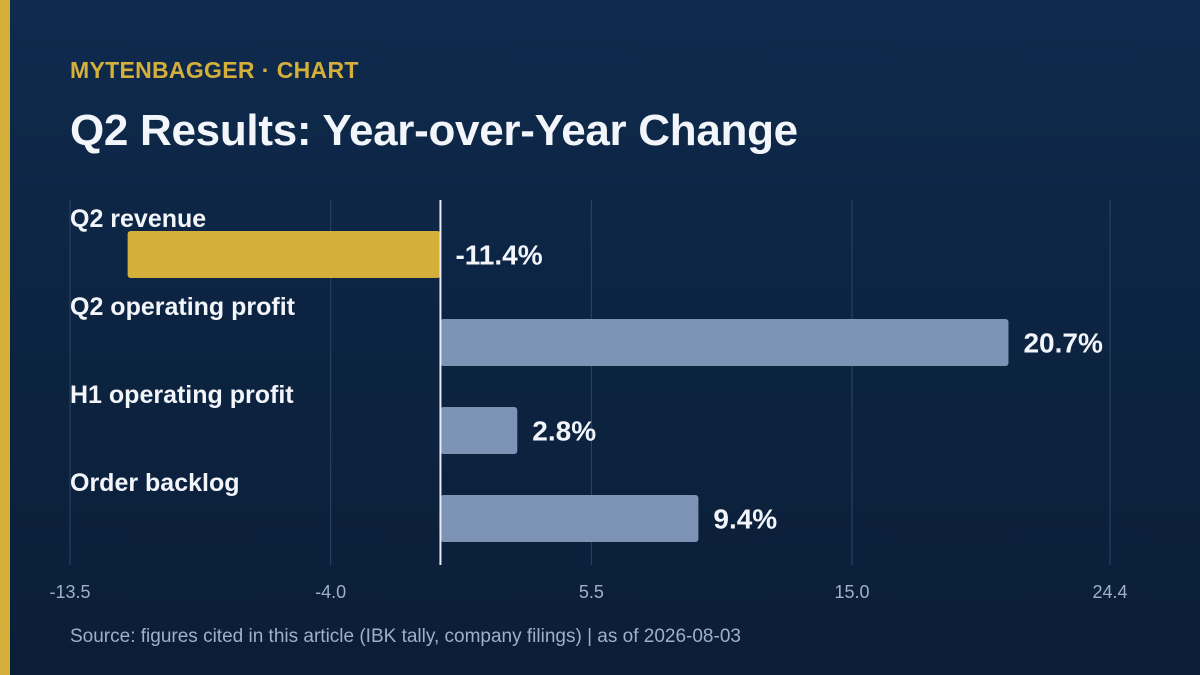 This screenshot has width=1200, height=675. What do you see at coordinates (138, 219) in the screenshot?
I see `category-label: Q2 revenue` at bounding box center [138, 219].